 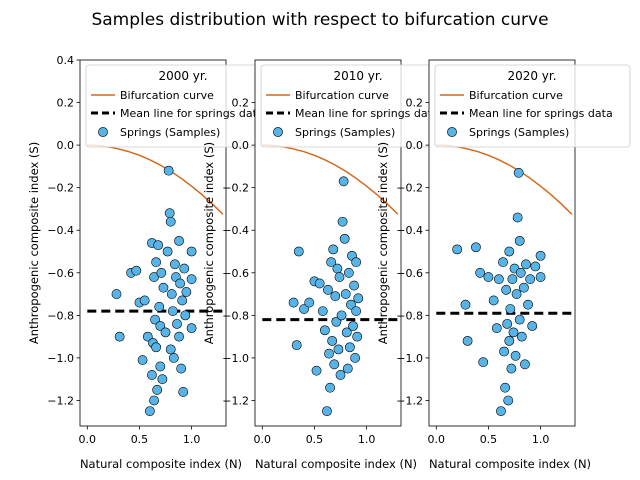 I want to click on springs-points, so click(x=326, y=296).